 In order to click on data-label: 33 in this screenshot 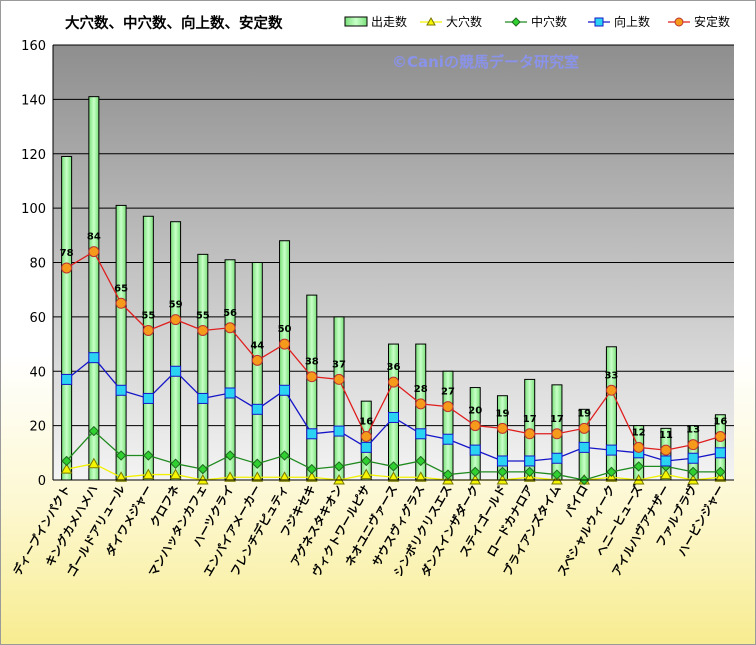, I will do `click(611, 375)`.